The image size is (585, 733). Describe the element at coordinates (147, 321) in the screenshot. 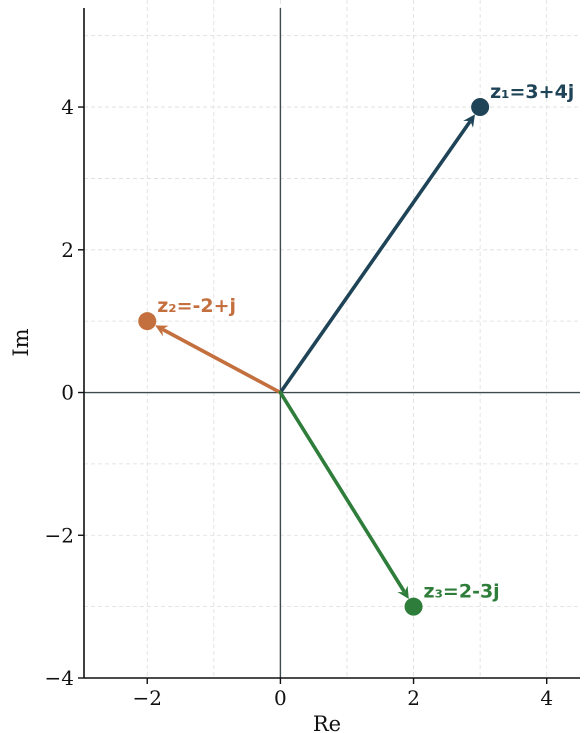

I see `point-marker-z2` at that location.